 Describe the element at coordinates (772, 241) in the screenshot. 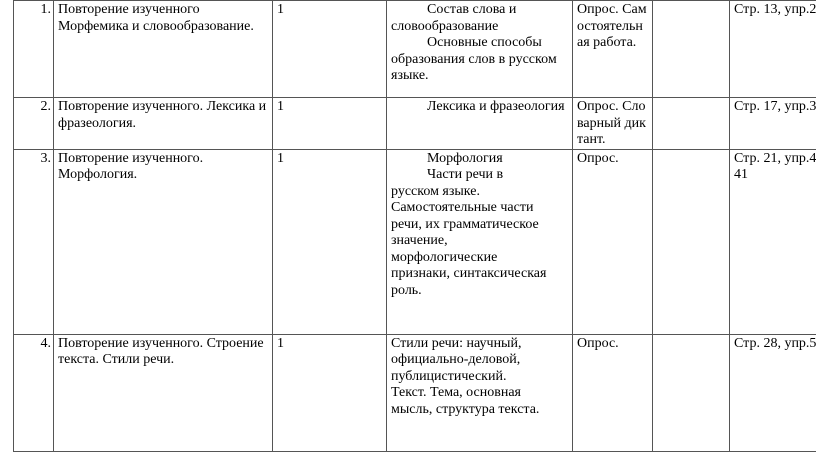

I see `homework: Стр. 21, упр.40, 41` at that location.